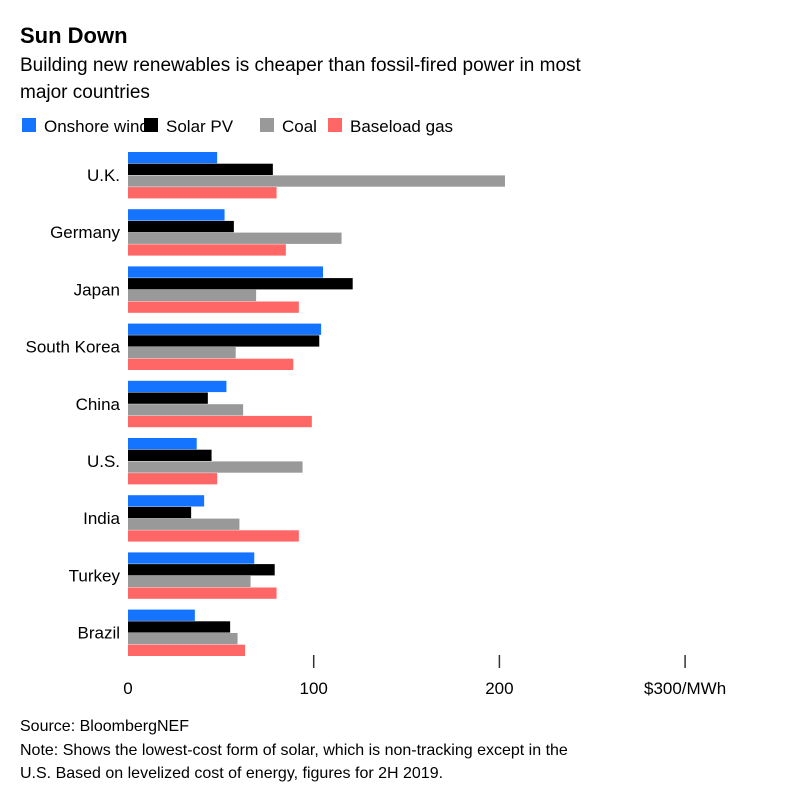 This screenshot has height=811, width=788. Describe the element at coordinates (103, 461) in the screenshot. I see `category-label: U.S.` at that location.